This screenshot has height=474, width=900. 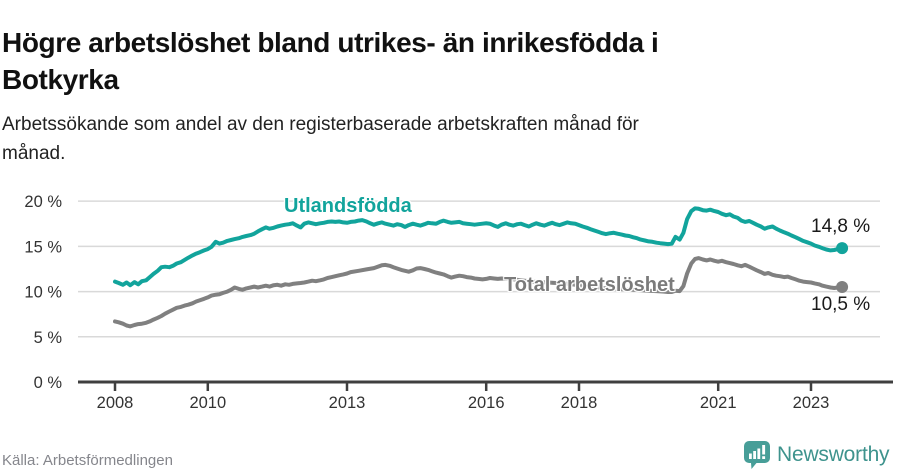 I want to click on source-attribution: Källa: Arbetsförmedlingen, so click(x=87, y=460).